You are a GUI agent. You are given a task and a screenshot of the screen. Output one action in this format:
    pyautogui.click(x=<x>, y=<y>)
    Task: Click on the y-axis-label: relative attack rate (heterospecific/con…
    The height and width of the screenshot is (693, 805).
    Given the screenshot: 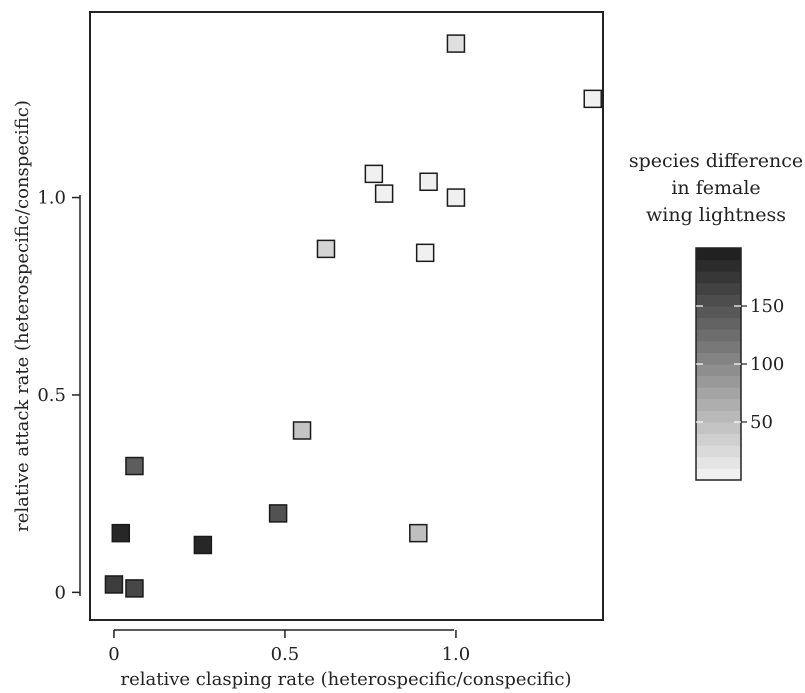 What is the action you would take?
    pyautogui.click(x=22, y=316)
    